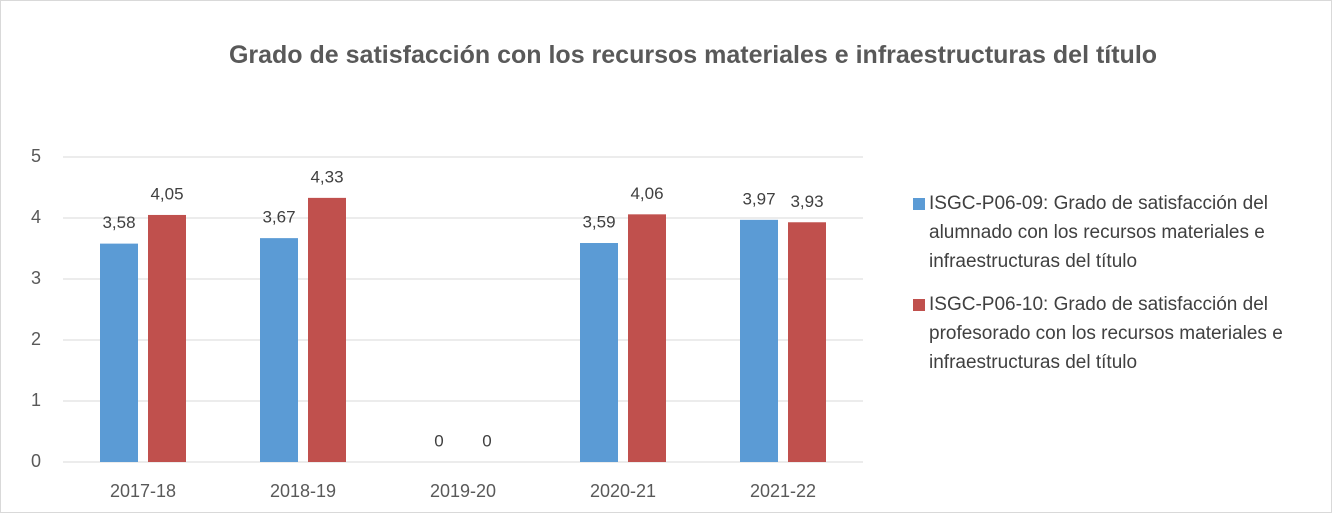 Image resolution: width=1332 pixels, height=513 pixels. Describe the element at coordinates (166, 193) in the screenshot. I see `data-label: 4,05` at that location.